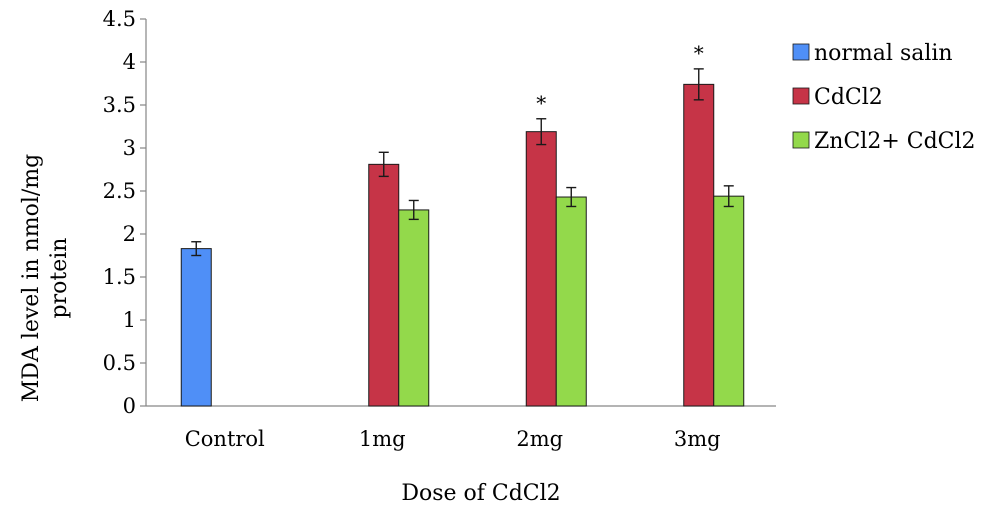  I want to click on x-tick-label: 3mg, so click(697, 439).